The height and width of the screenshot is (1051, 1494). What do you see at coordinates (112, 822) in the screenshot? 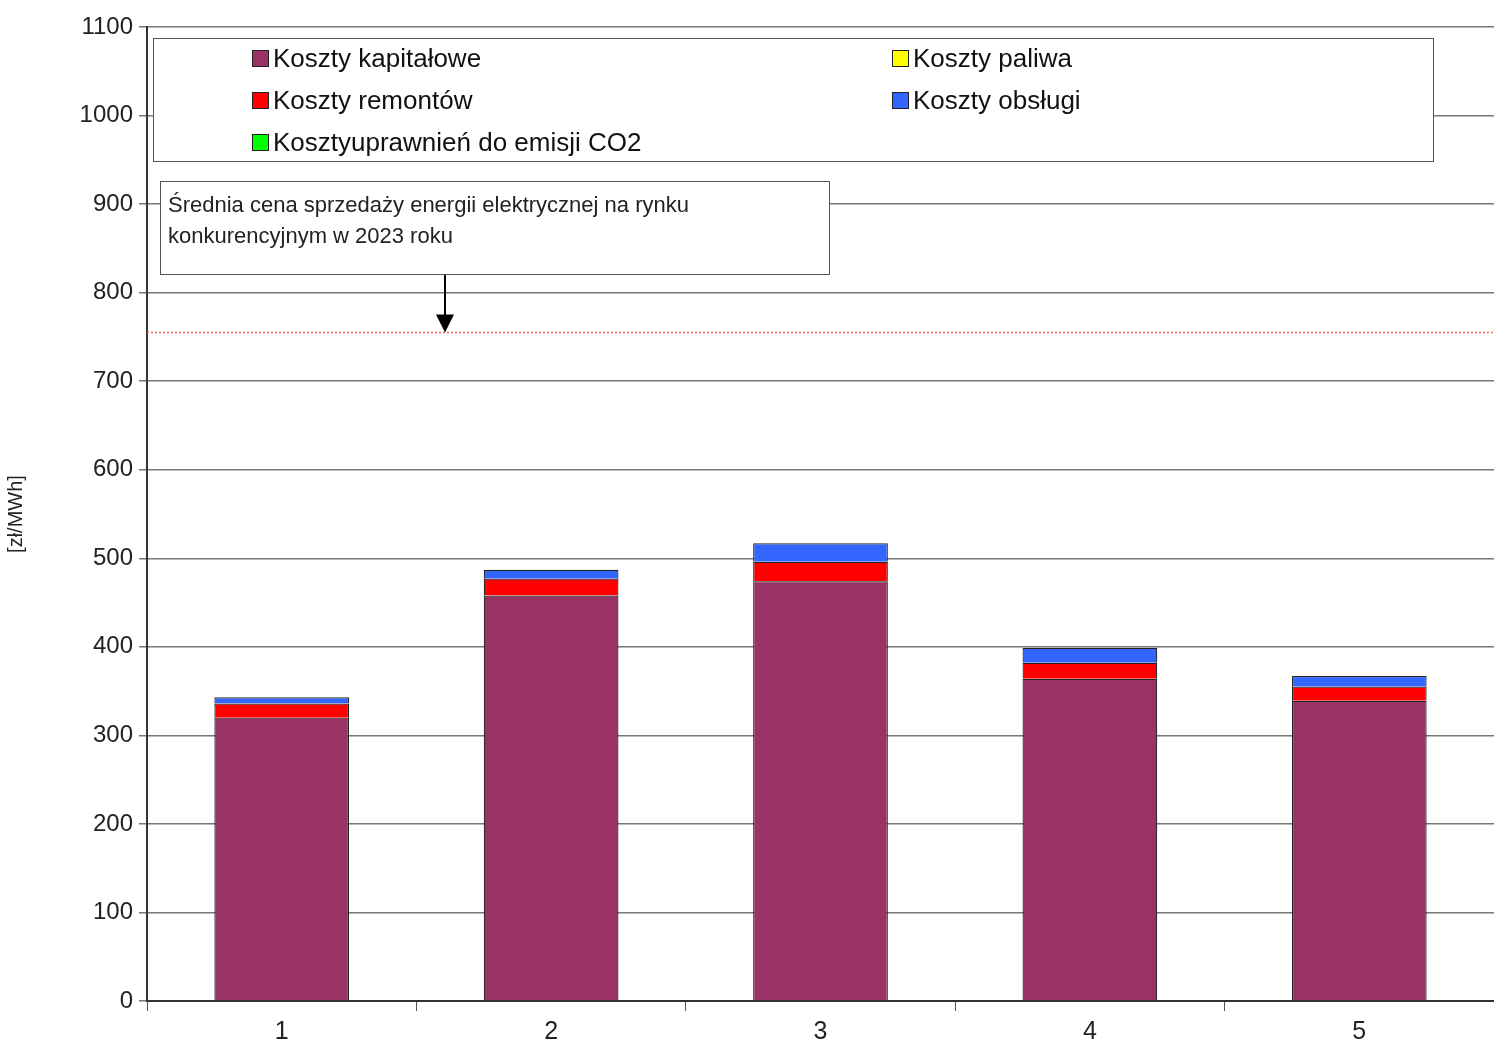
I see `y-tick-label: 200` at bounding box center [112, 822].